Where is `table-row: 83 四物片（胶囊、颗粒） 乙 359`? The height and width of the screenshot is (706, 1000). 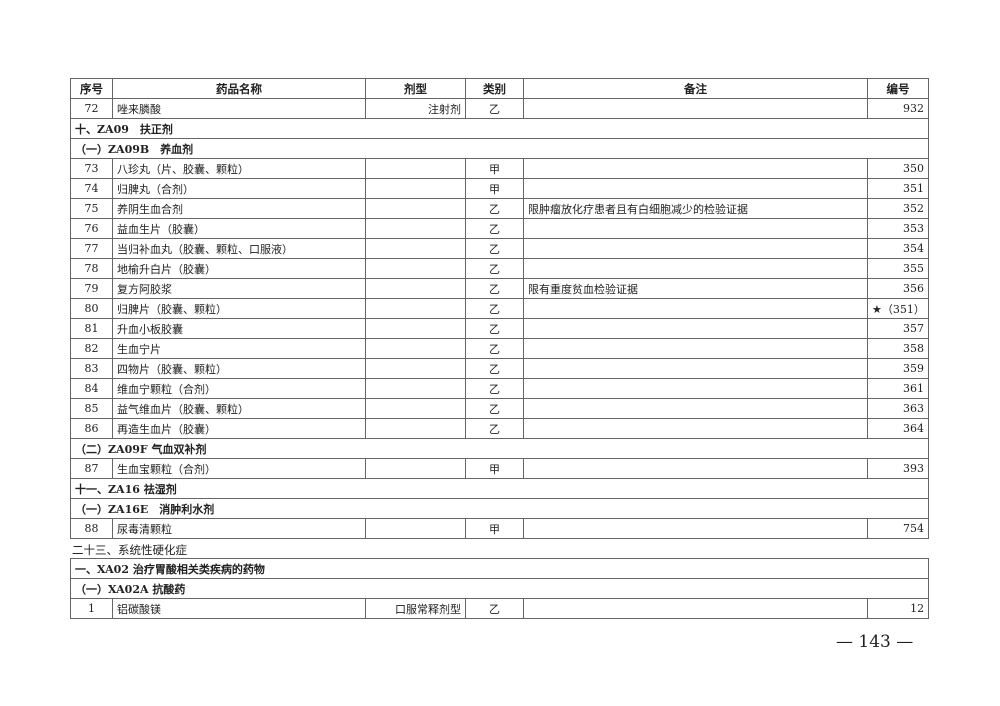
table-row: 83 四物片（胶囊、颗粒） 乙 359 is located at coordinates (499, 368).